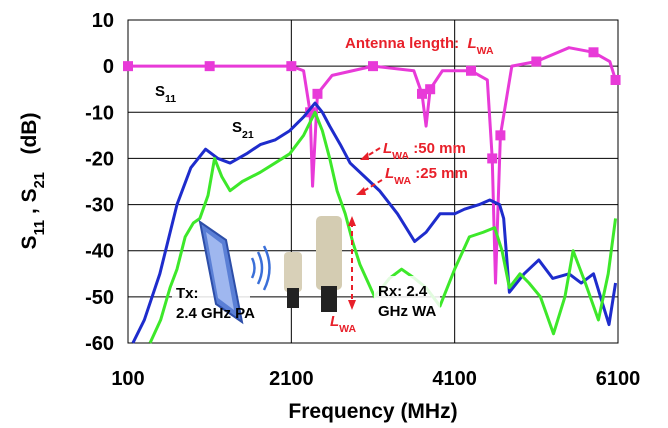 The image size is (668, 428). Describe the element at coordinates (293, 272) in the screenshot. I see `antenna-25mm` at that location.